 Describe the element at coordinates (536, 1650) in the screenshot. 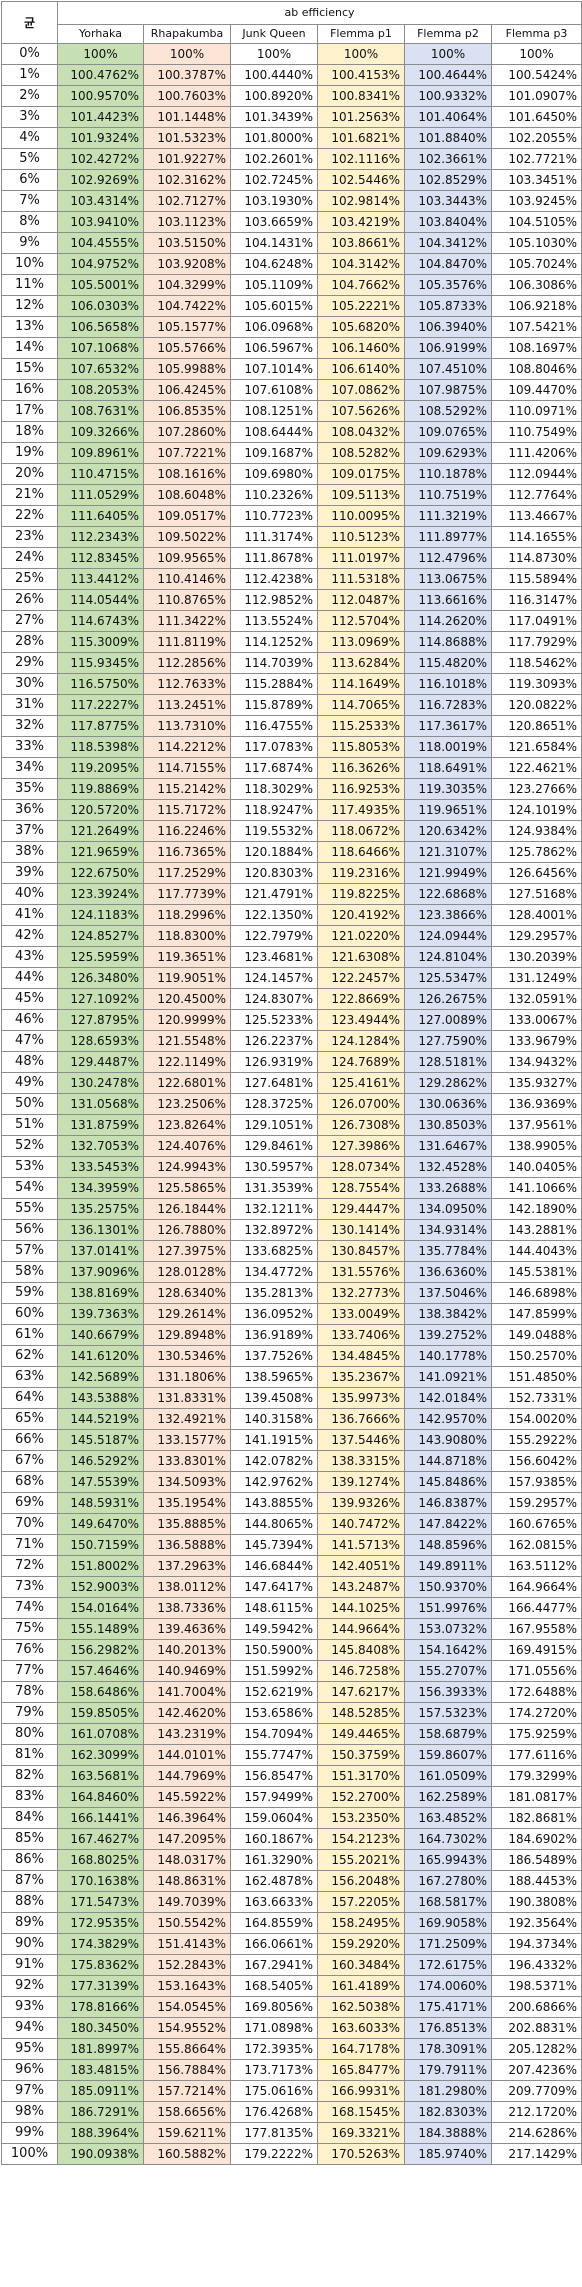

I see `value-cell: 169.4915%` at that location.